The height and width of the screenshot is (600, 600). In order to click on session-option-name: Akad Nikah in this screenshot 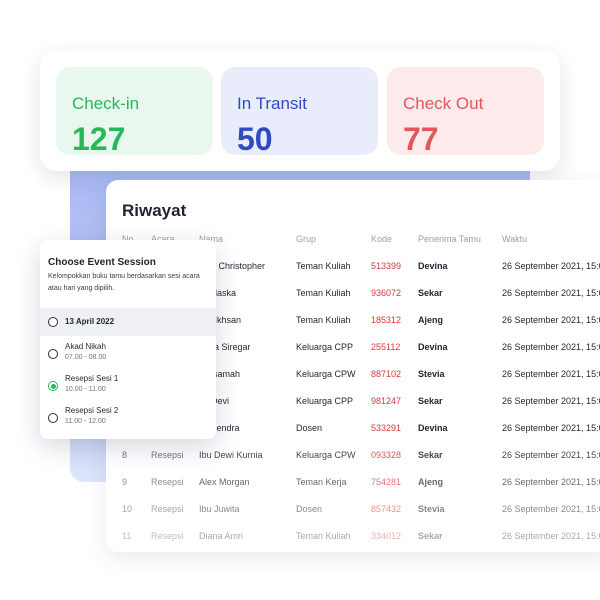, I will do `click(85, 346)`.